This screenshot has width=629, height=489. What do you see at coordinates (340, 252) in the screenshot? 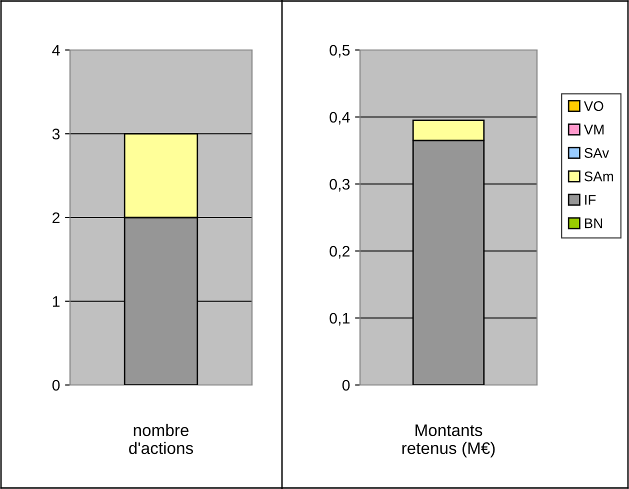
I see `y-tick-label: 0,2` at bounding box center [340, 252].